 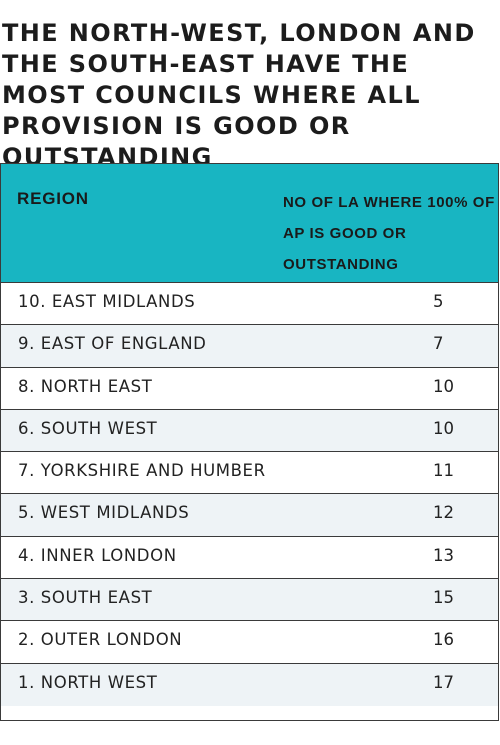 What do you see at coordinates (443, 682) in the screenshot?
I see `count-cell: 17` at bounding box center [443, 682].